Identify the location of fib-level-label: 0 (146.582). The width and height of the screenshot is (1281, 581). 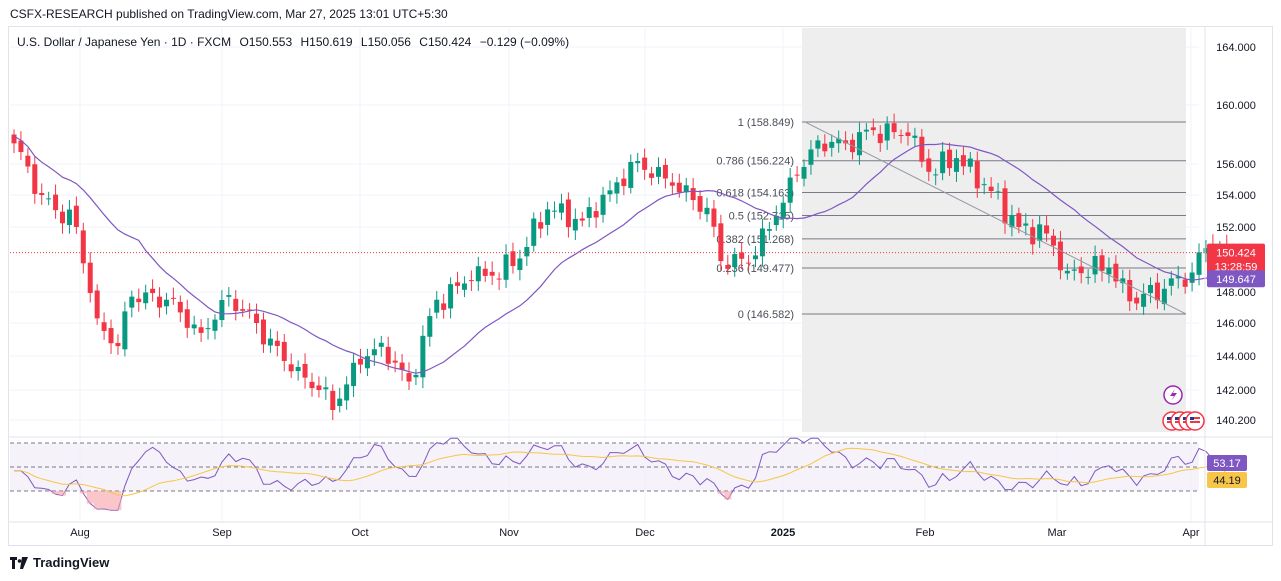
(766, 315).